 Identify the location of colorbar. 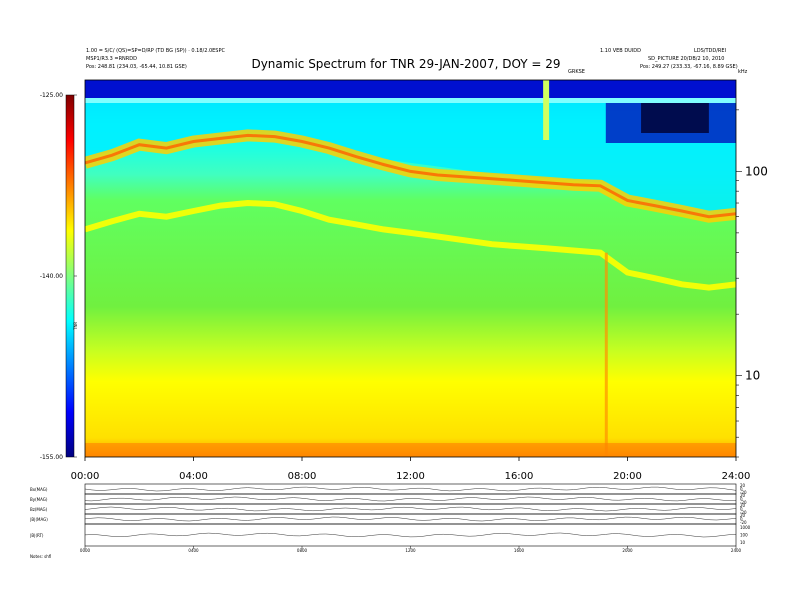
(70, 276).